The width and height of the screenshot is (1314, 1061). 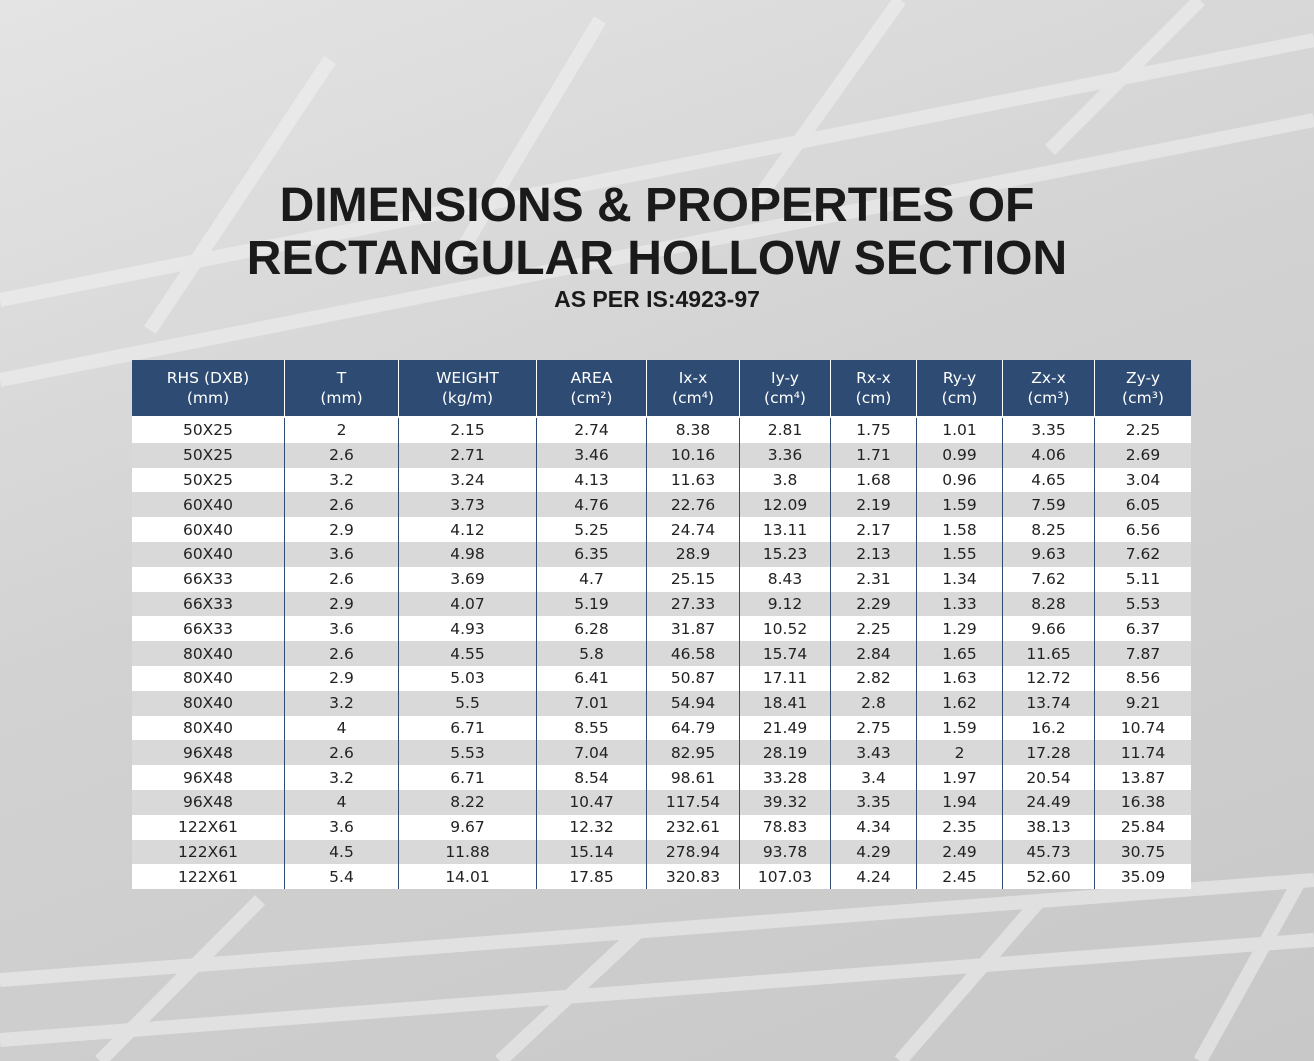 What do you see at coordinates (873, 802) in the screenshot?
I see `table-cell: 3.35` at bounding box center [873, 802].